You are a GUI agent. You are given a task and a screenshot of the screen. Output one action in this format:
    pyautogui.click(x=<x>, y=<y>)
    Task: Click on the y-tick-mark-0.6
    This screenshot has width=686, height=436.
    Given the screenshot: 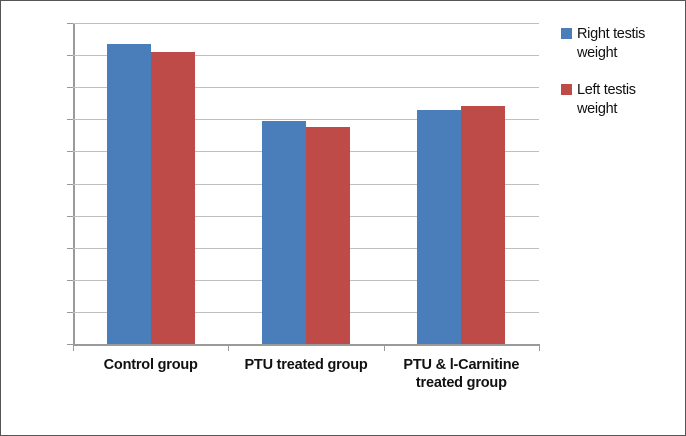 What is the action you would take?
    pyautogui.click(x=70, y=248)
    